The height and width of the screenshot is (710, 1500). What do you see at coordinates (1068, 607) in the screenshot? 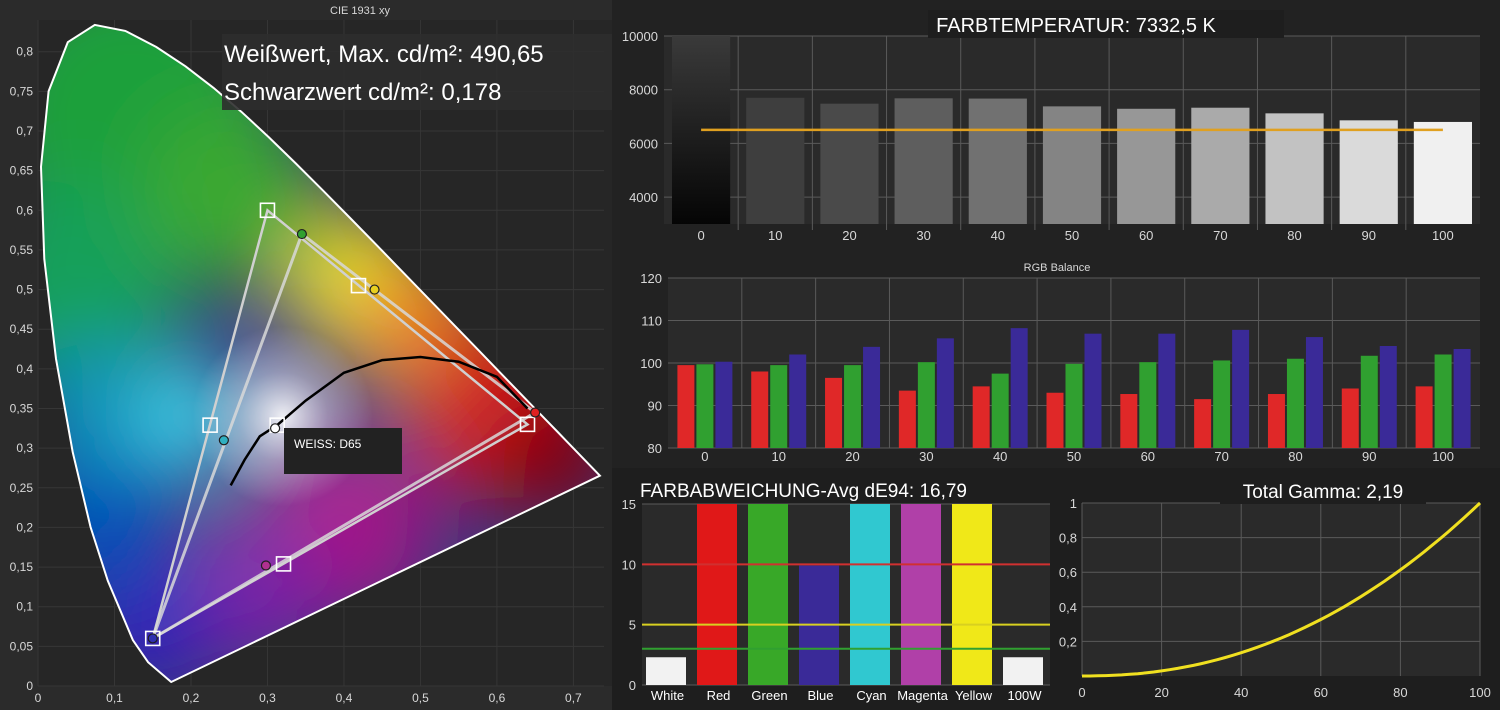
I see `gamma-y-tick-label: 0,4` at bounding box center [1068, 607].